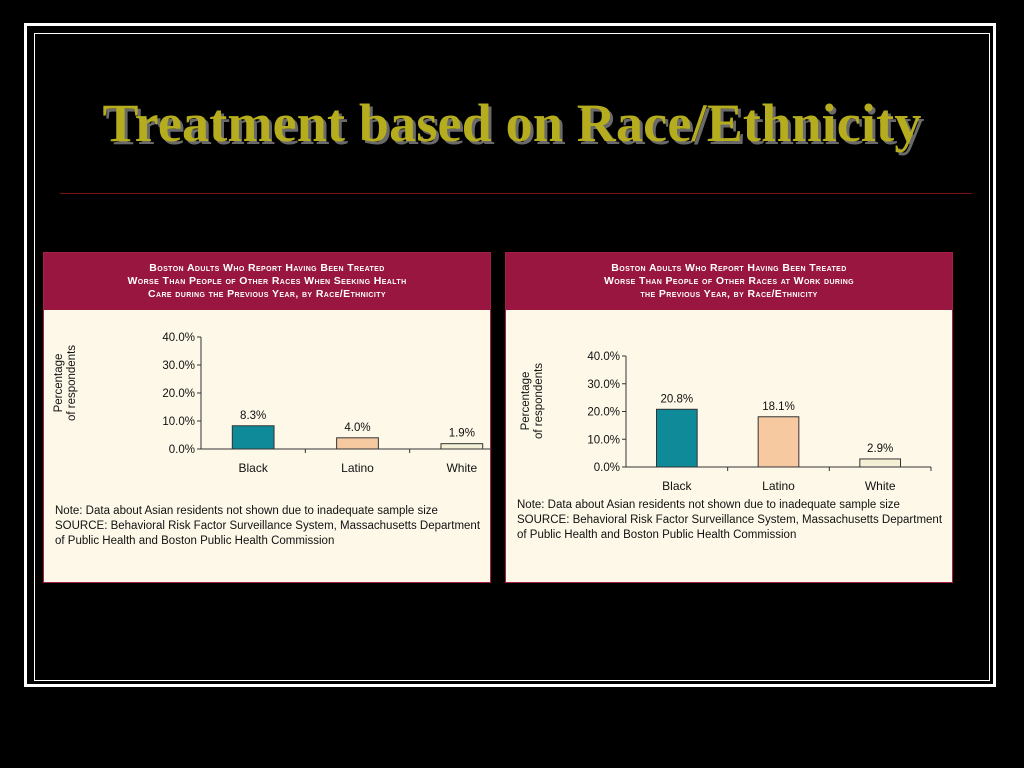  Describe the element at coordinates (880, 449) in the screenshot. I see `data-label: 2.9%` at that location.